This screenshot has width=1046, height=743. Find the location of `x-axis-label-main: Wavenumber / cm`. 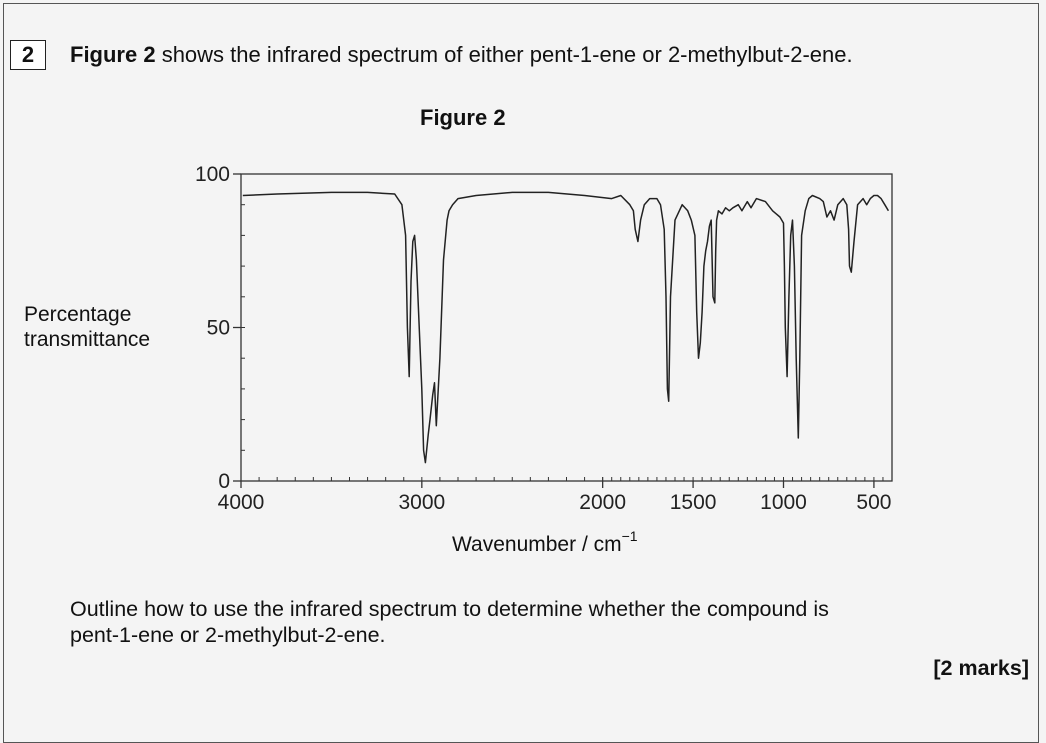

x-axis-label-main: Wavenumber / cm is located at coordinates (537, 544).